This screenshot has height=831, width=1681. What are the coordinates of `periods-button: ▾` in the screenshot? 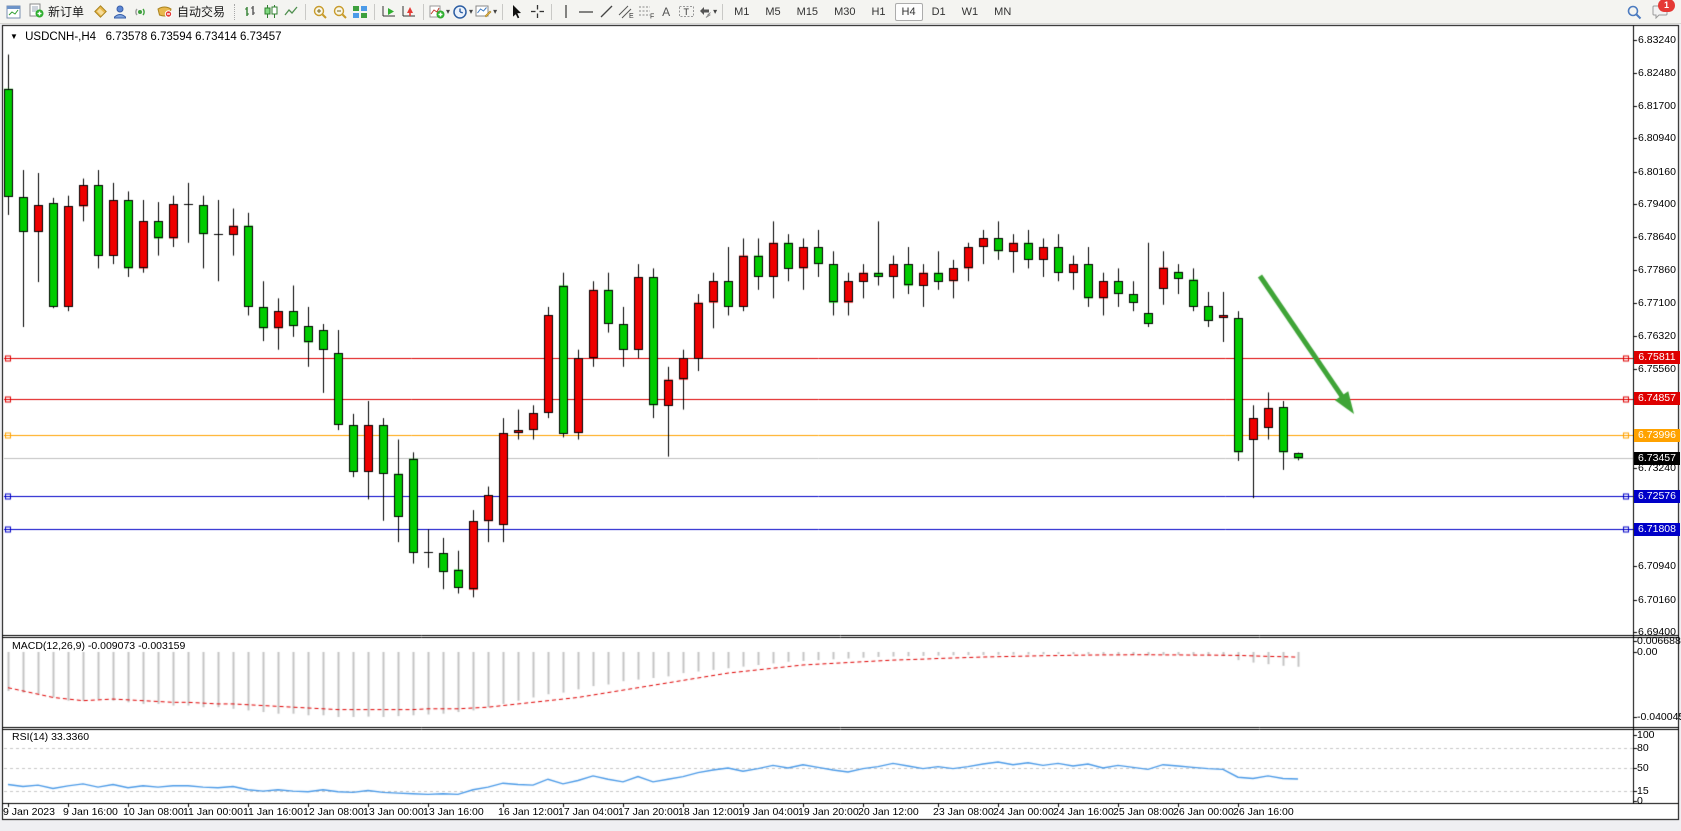 It's located at (462, 12).